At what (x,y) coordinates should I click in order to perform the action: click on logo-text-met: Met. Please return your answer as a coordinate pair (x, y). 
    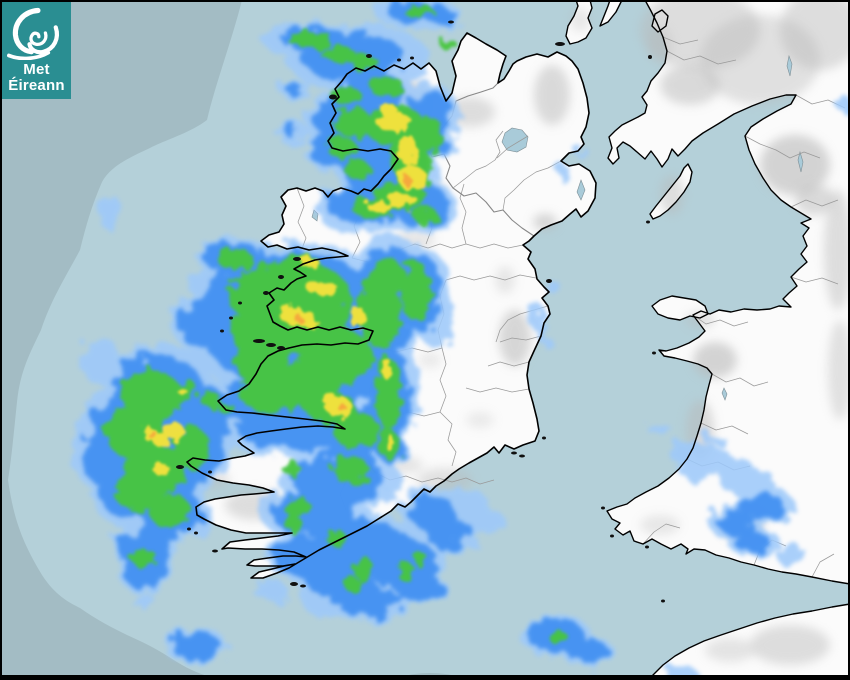
    Looking at the image, I should click on (36, 69).